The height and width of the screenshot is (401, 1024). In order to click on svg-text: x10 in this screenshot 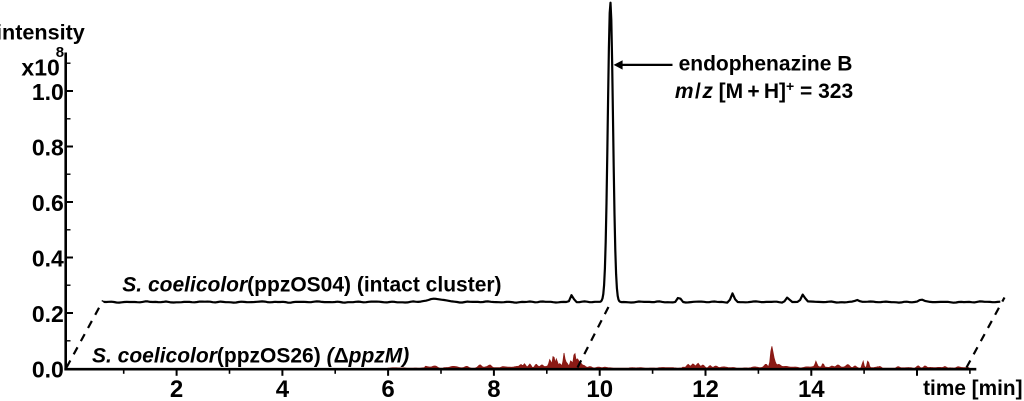, I will do `click(40, 68)`.